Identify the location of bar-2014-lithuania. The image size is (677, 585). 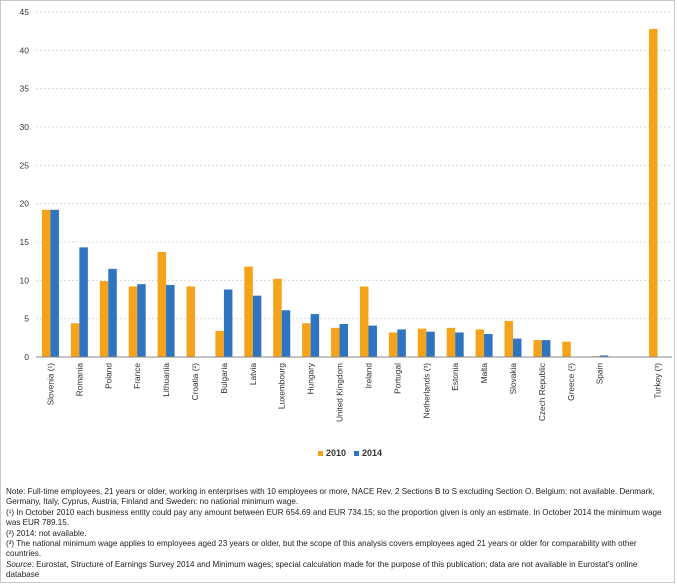
(170, 320).